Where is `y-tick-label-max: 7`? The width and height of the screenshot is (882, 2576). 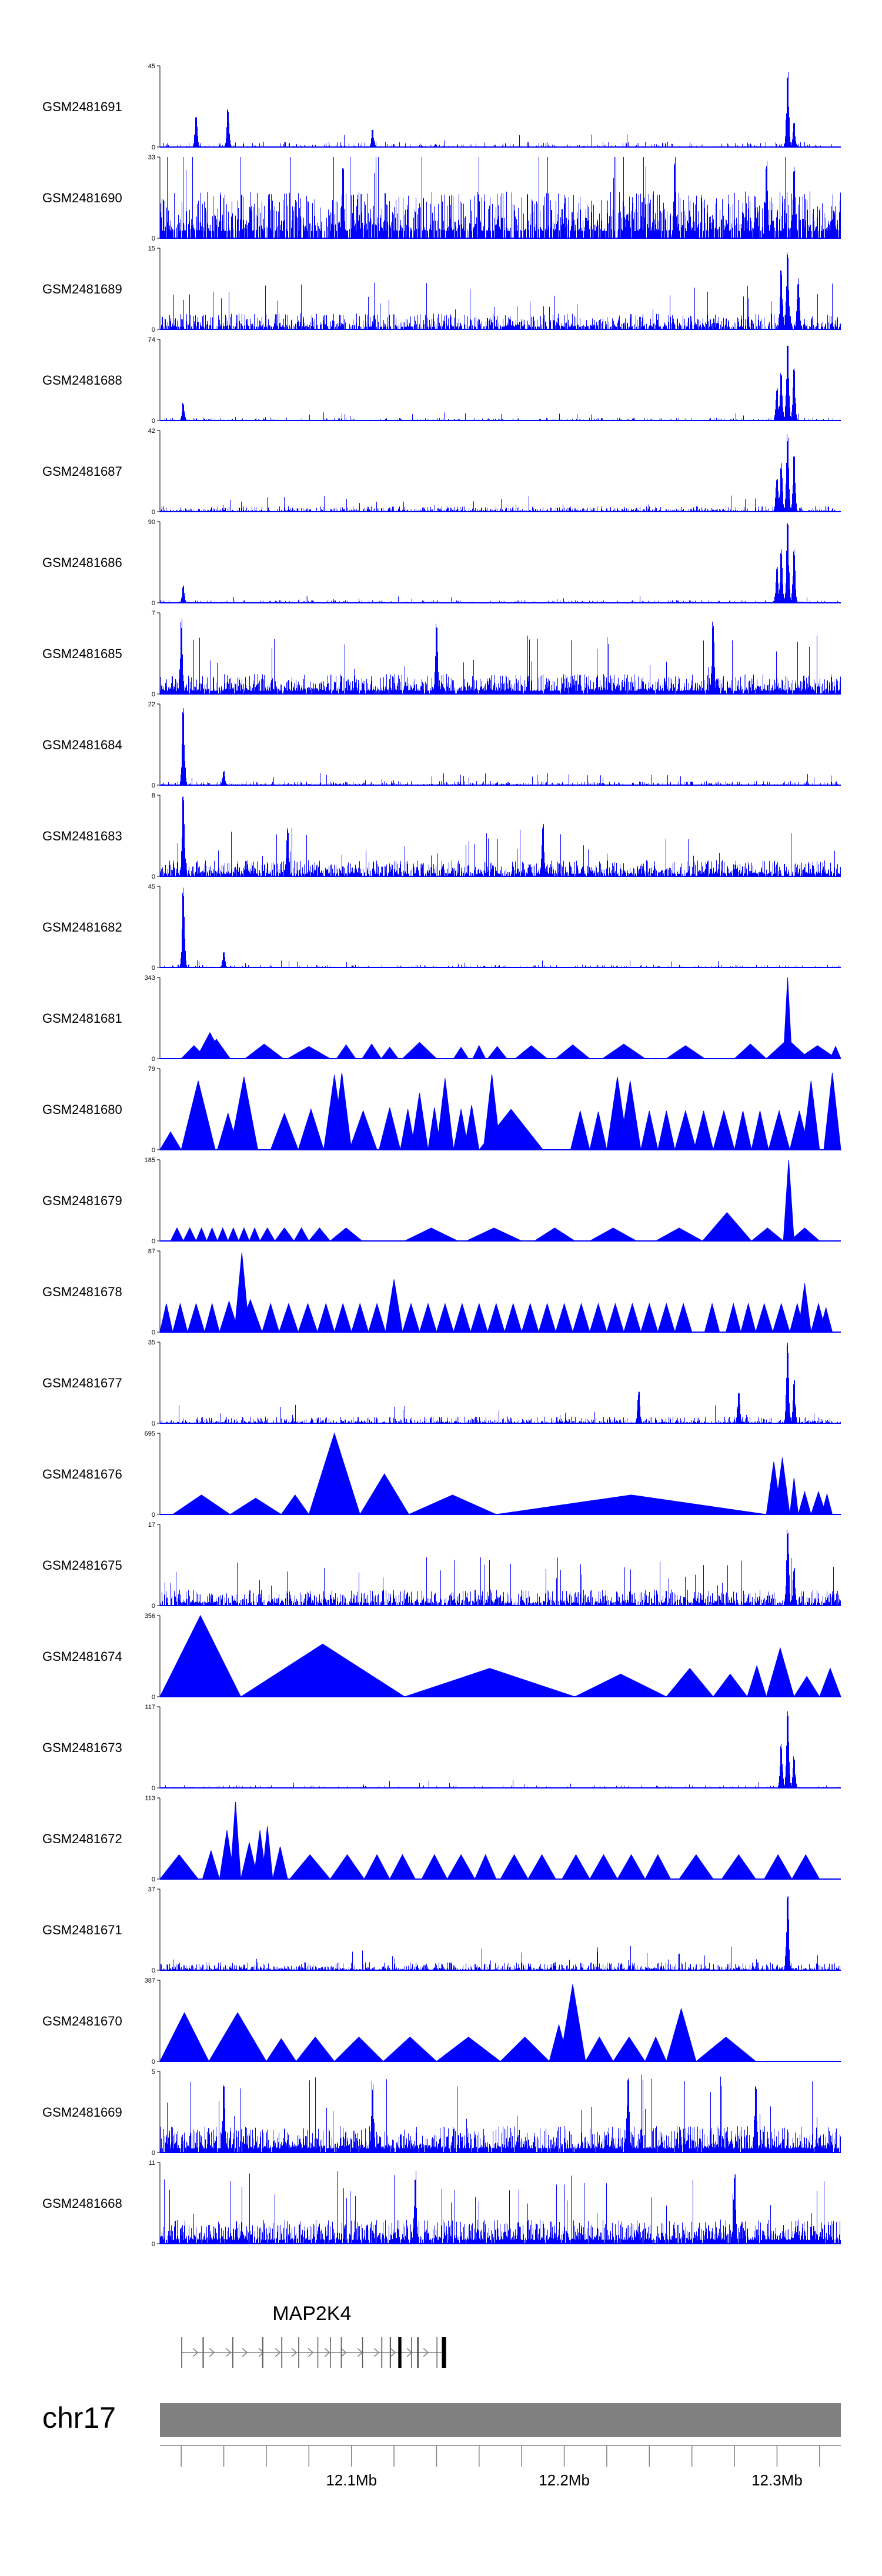
y-tick-label-max: 7 is located at coordinates (153, 613).